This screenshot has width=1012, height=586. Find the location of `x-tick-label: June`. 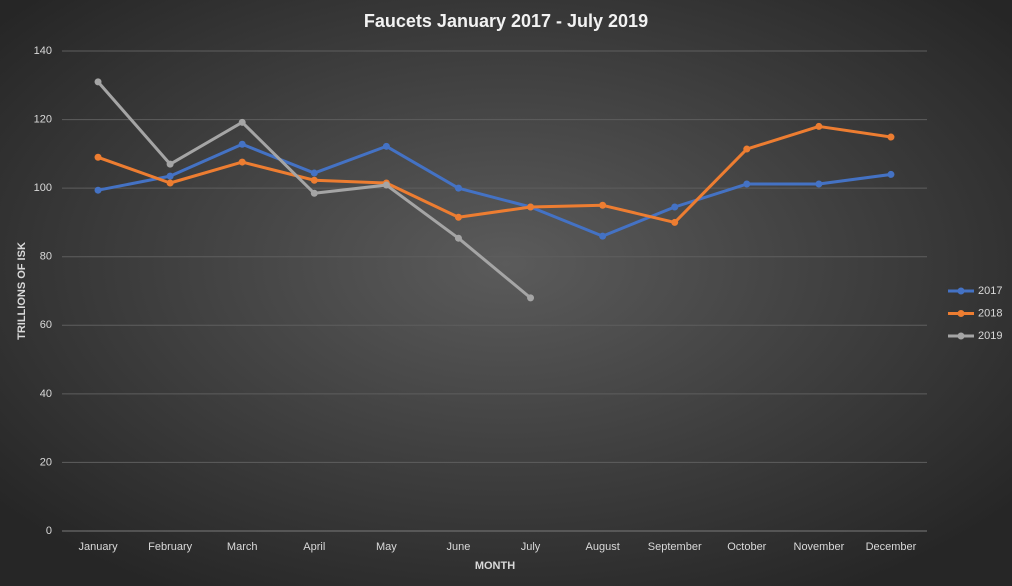

x-tick-label: June is located at coordinates (459, 547).